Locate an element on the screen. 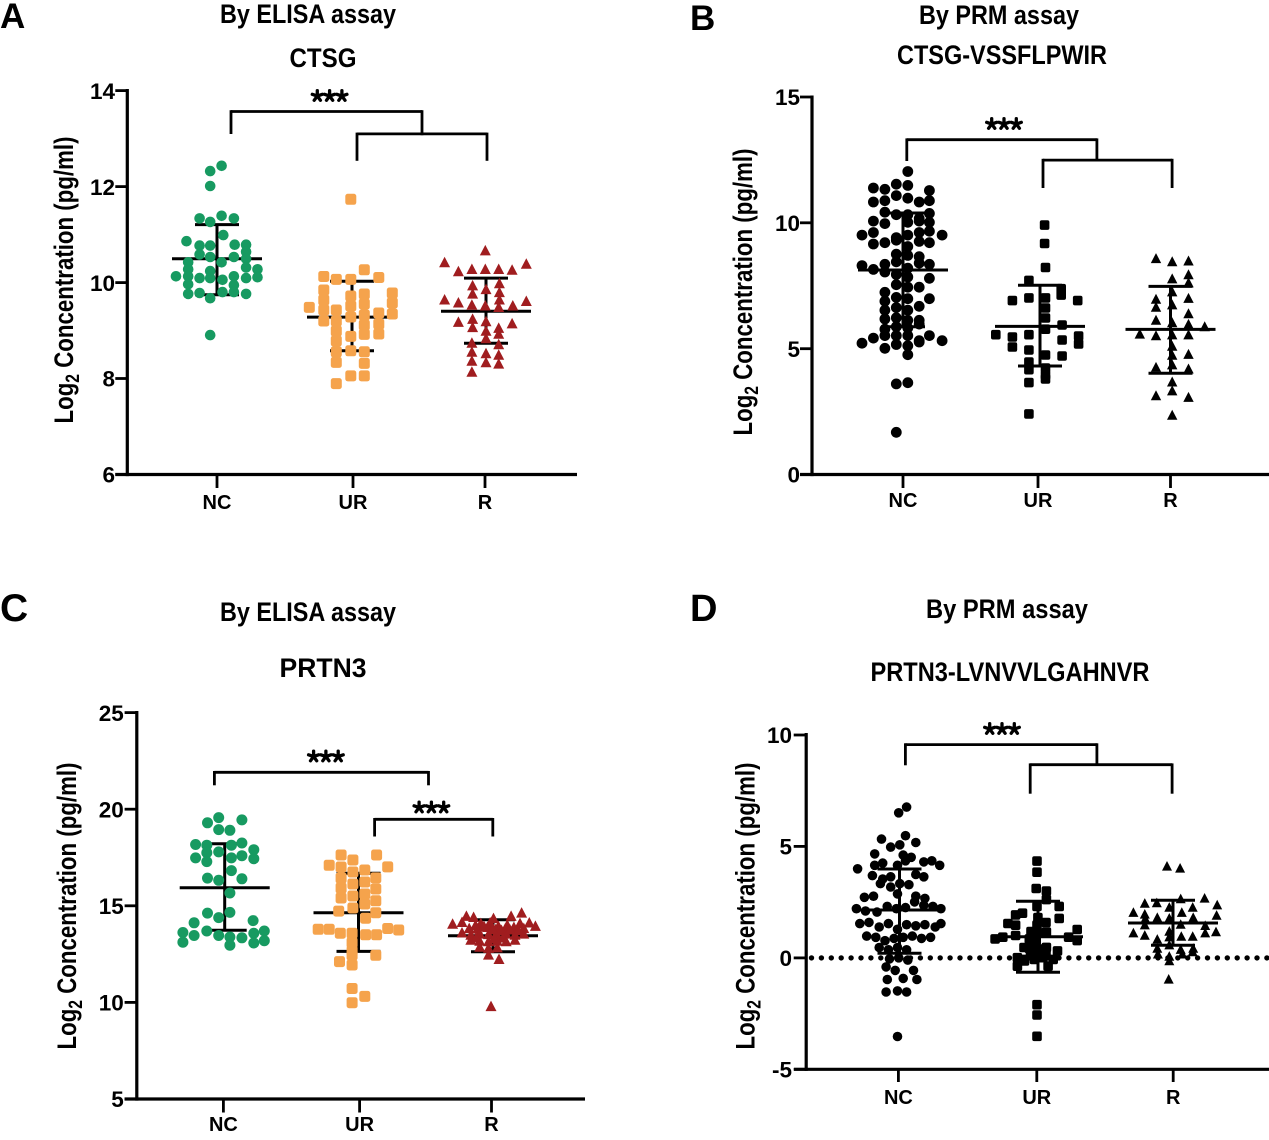 This screenshot has width=1269, height=1140. svg-text: PRTN3-LVNVVLGAHNVR is located at coordinates (1010, 672).